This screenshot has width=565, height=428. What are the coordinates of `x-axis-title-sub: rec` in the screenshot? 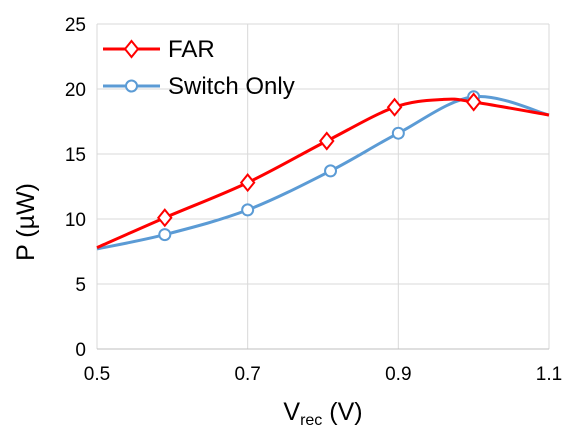 It's located at (311, 420).